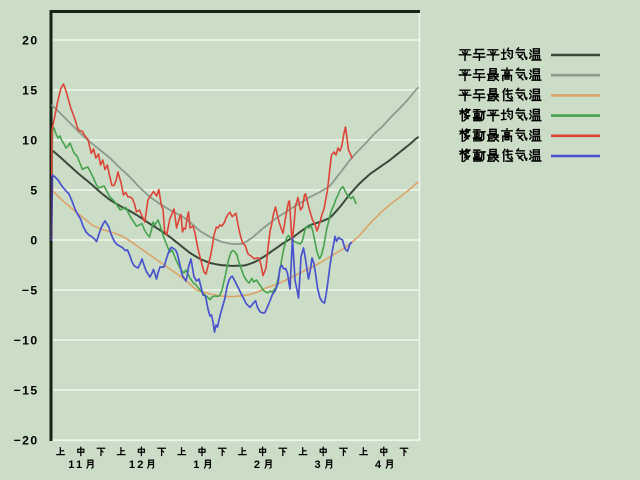 This screenshot has height=480, width=640. I want to click on svg-text: 2, so click(258, 465).